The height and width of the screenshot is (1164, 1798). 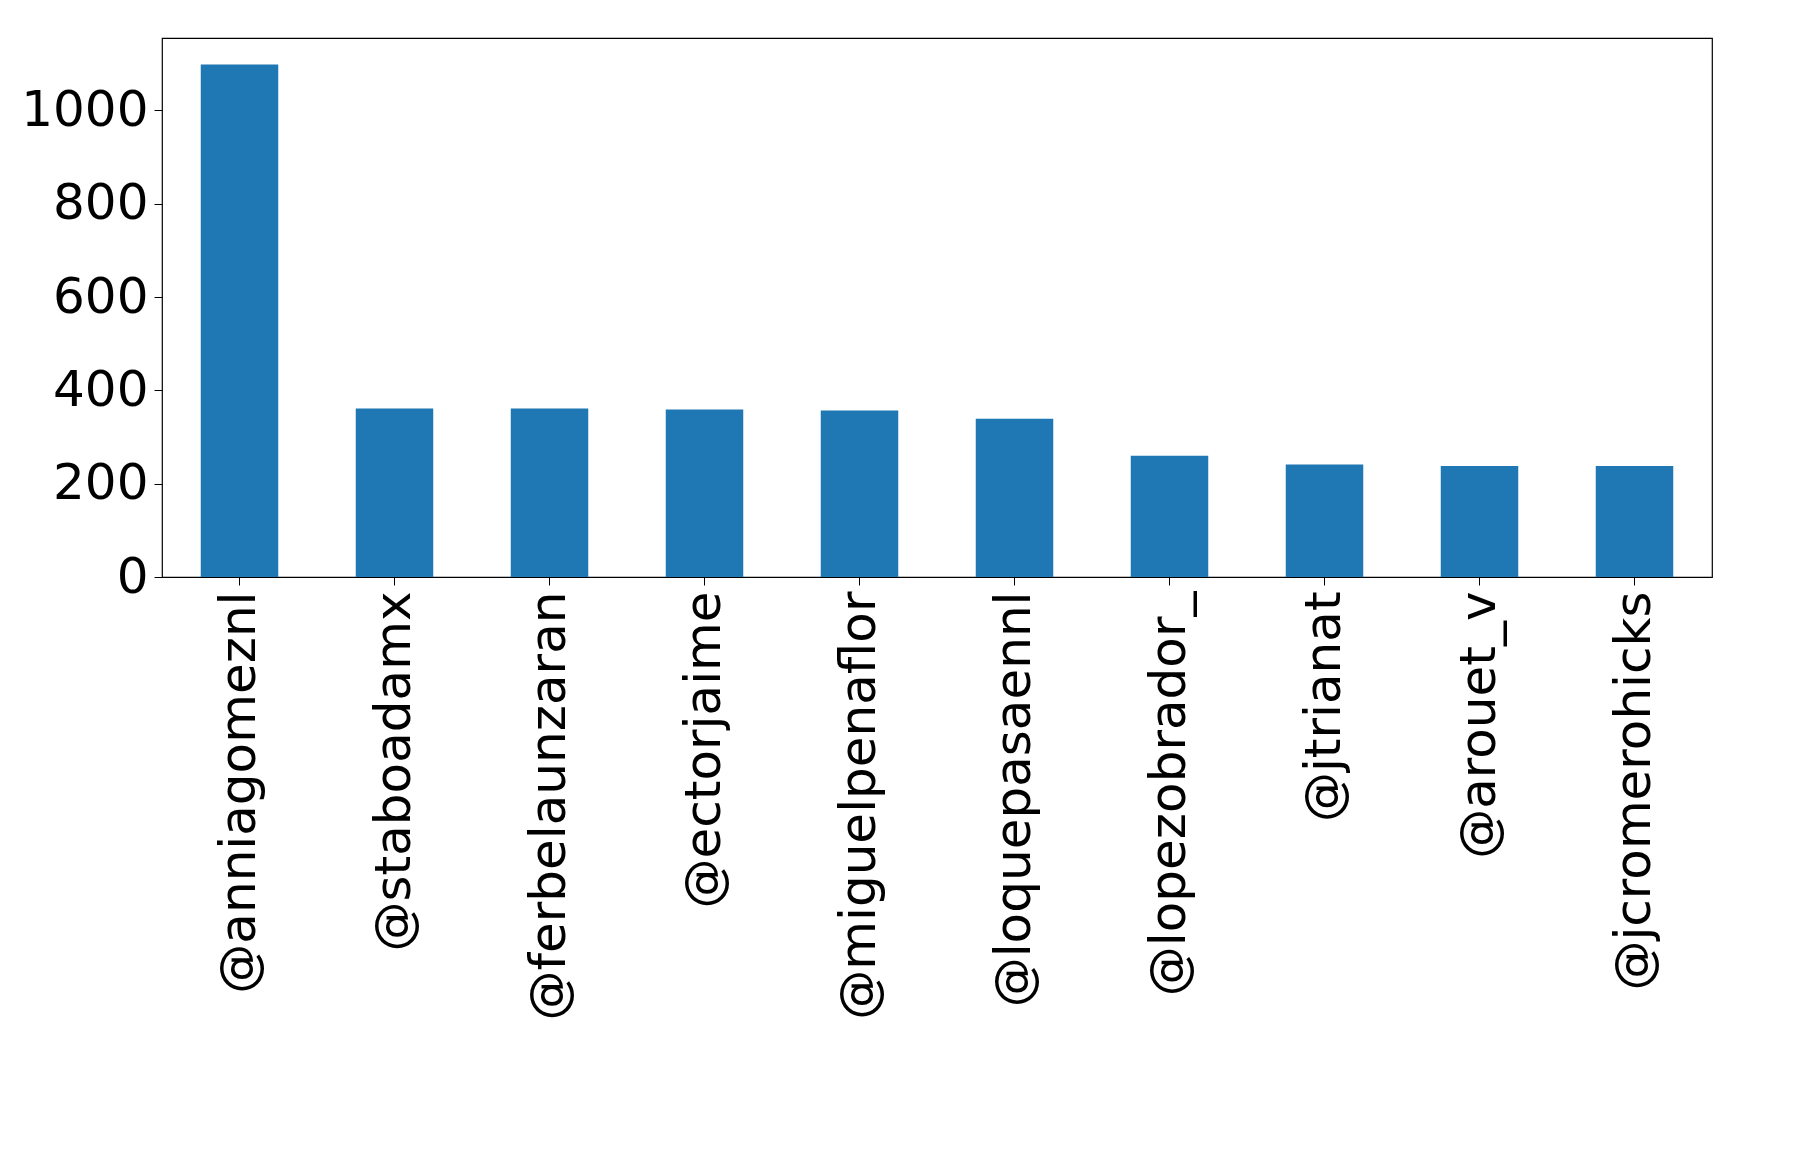 I want to click on x-tick-label: @miguelpenaflor, so click(x=857, y=805).